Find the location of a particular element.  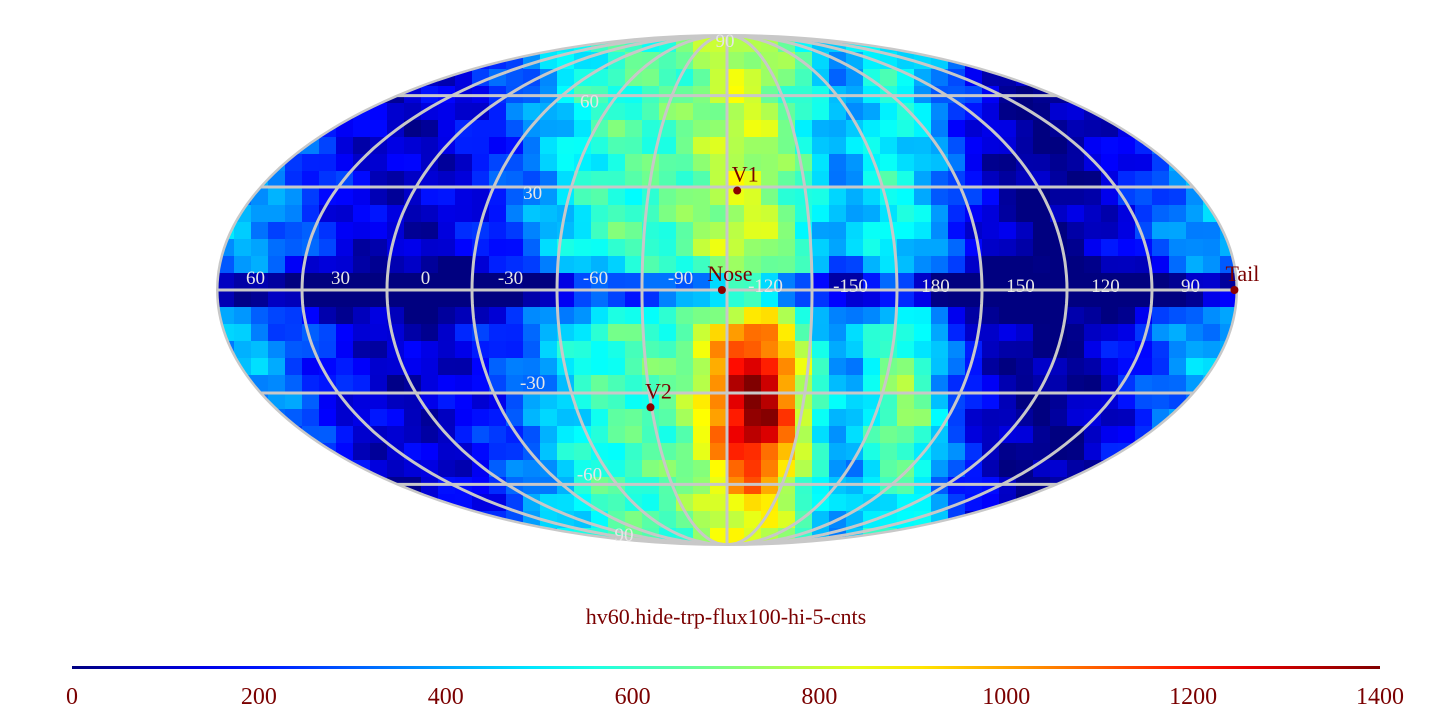

colorbar-tick-label: 200 is located at coordinates (258, 697).